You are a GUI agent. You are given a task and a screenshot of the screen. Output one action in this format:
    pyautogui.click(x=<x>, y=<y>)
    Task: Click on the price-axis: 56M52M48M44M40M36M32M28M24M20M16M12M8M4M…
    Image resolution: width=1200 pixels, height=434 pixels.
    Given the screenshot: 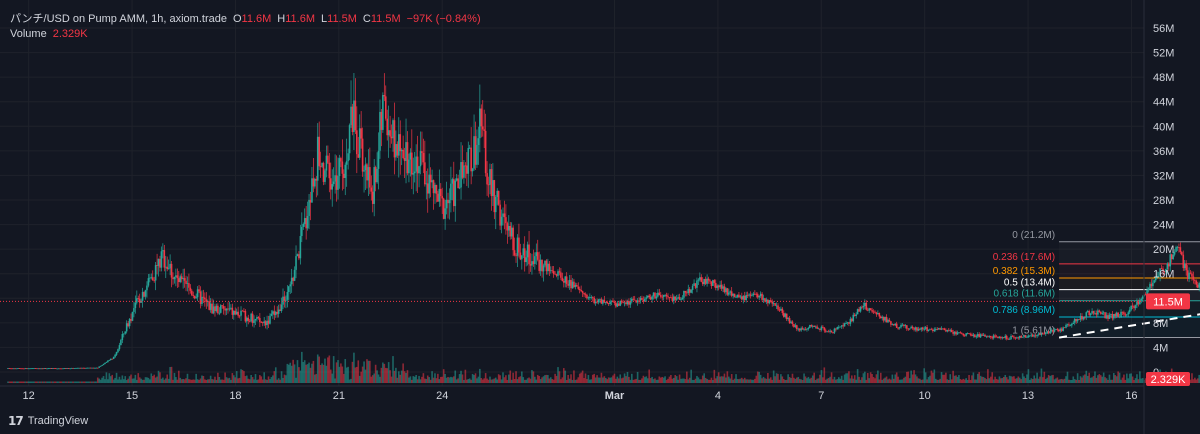 What is the action you would take?
    pyautogui.click(x=1158, y=217)
    